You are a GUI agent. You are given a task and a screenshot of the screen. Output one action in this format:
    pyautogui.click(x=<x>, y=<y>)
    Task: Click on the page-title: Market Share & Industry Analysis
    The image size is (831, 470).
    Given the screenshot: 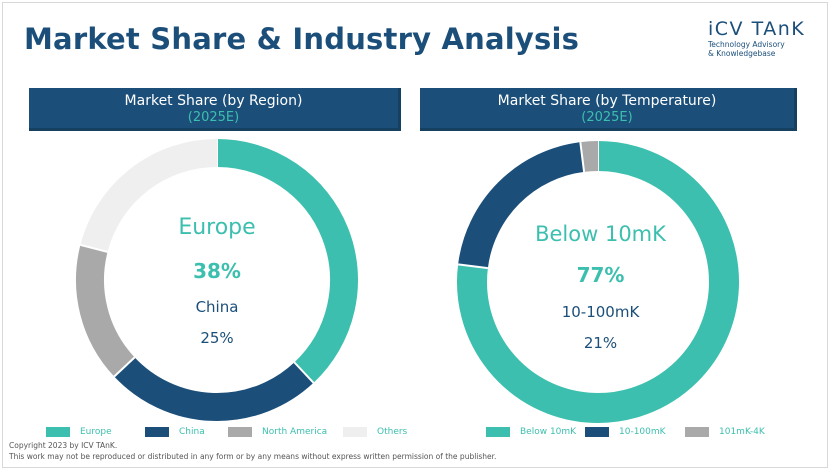 What is the action you would take?
    pyautogui.click(x=302, y=39)
    